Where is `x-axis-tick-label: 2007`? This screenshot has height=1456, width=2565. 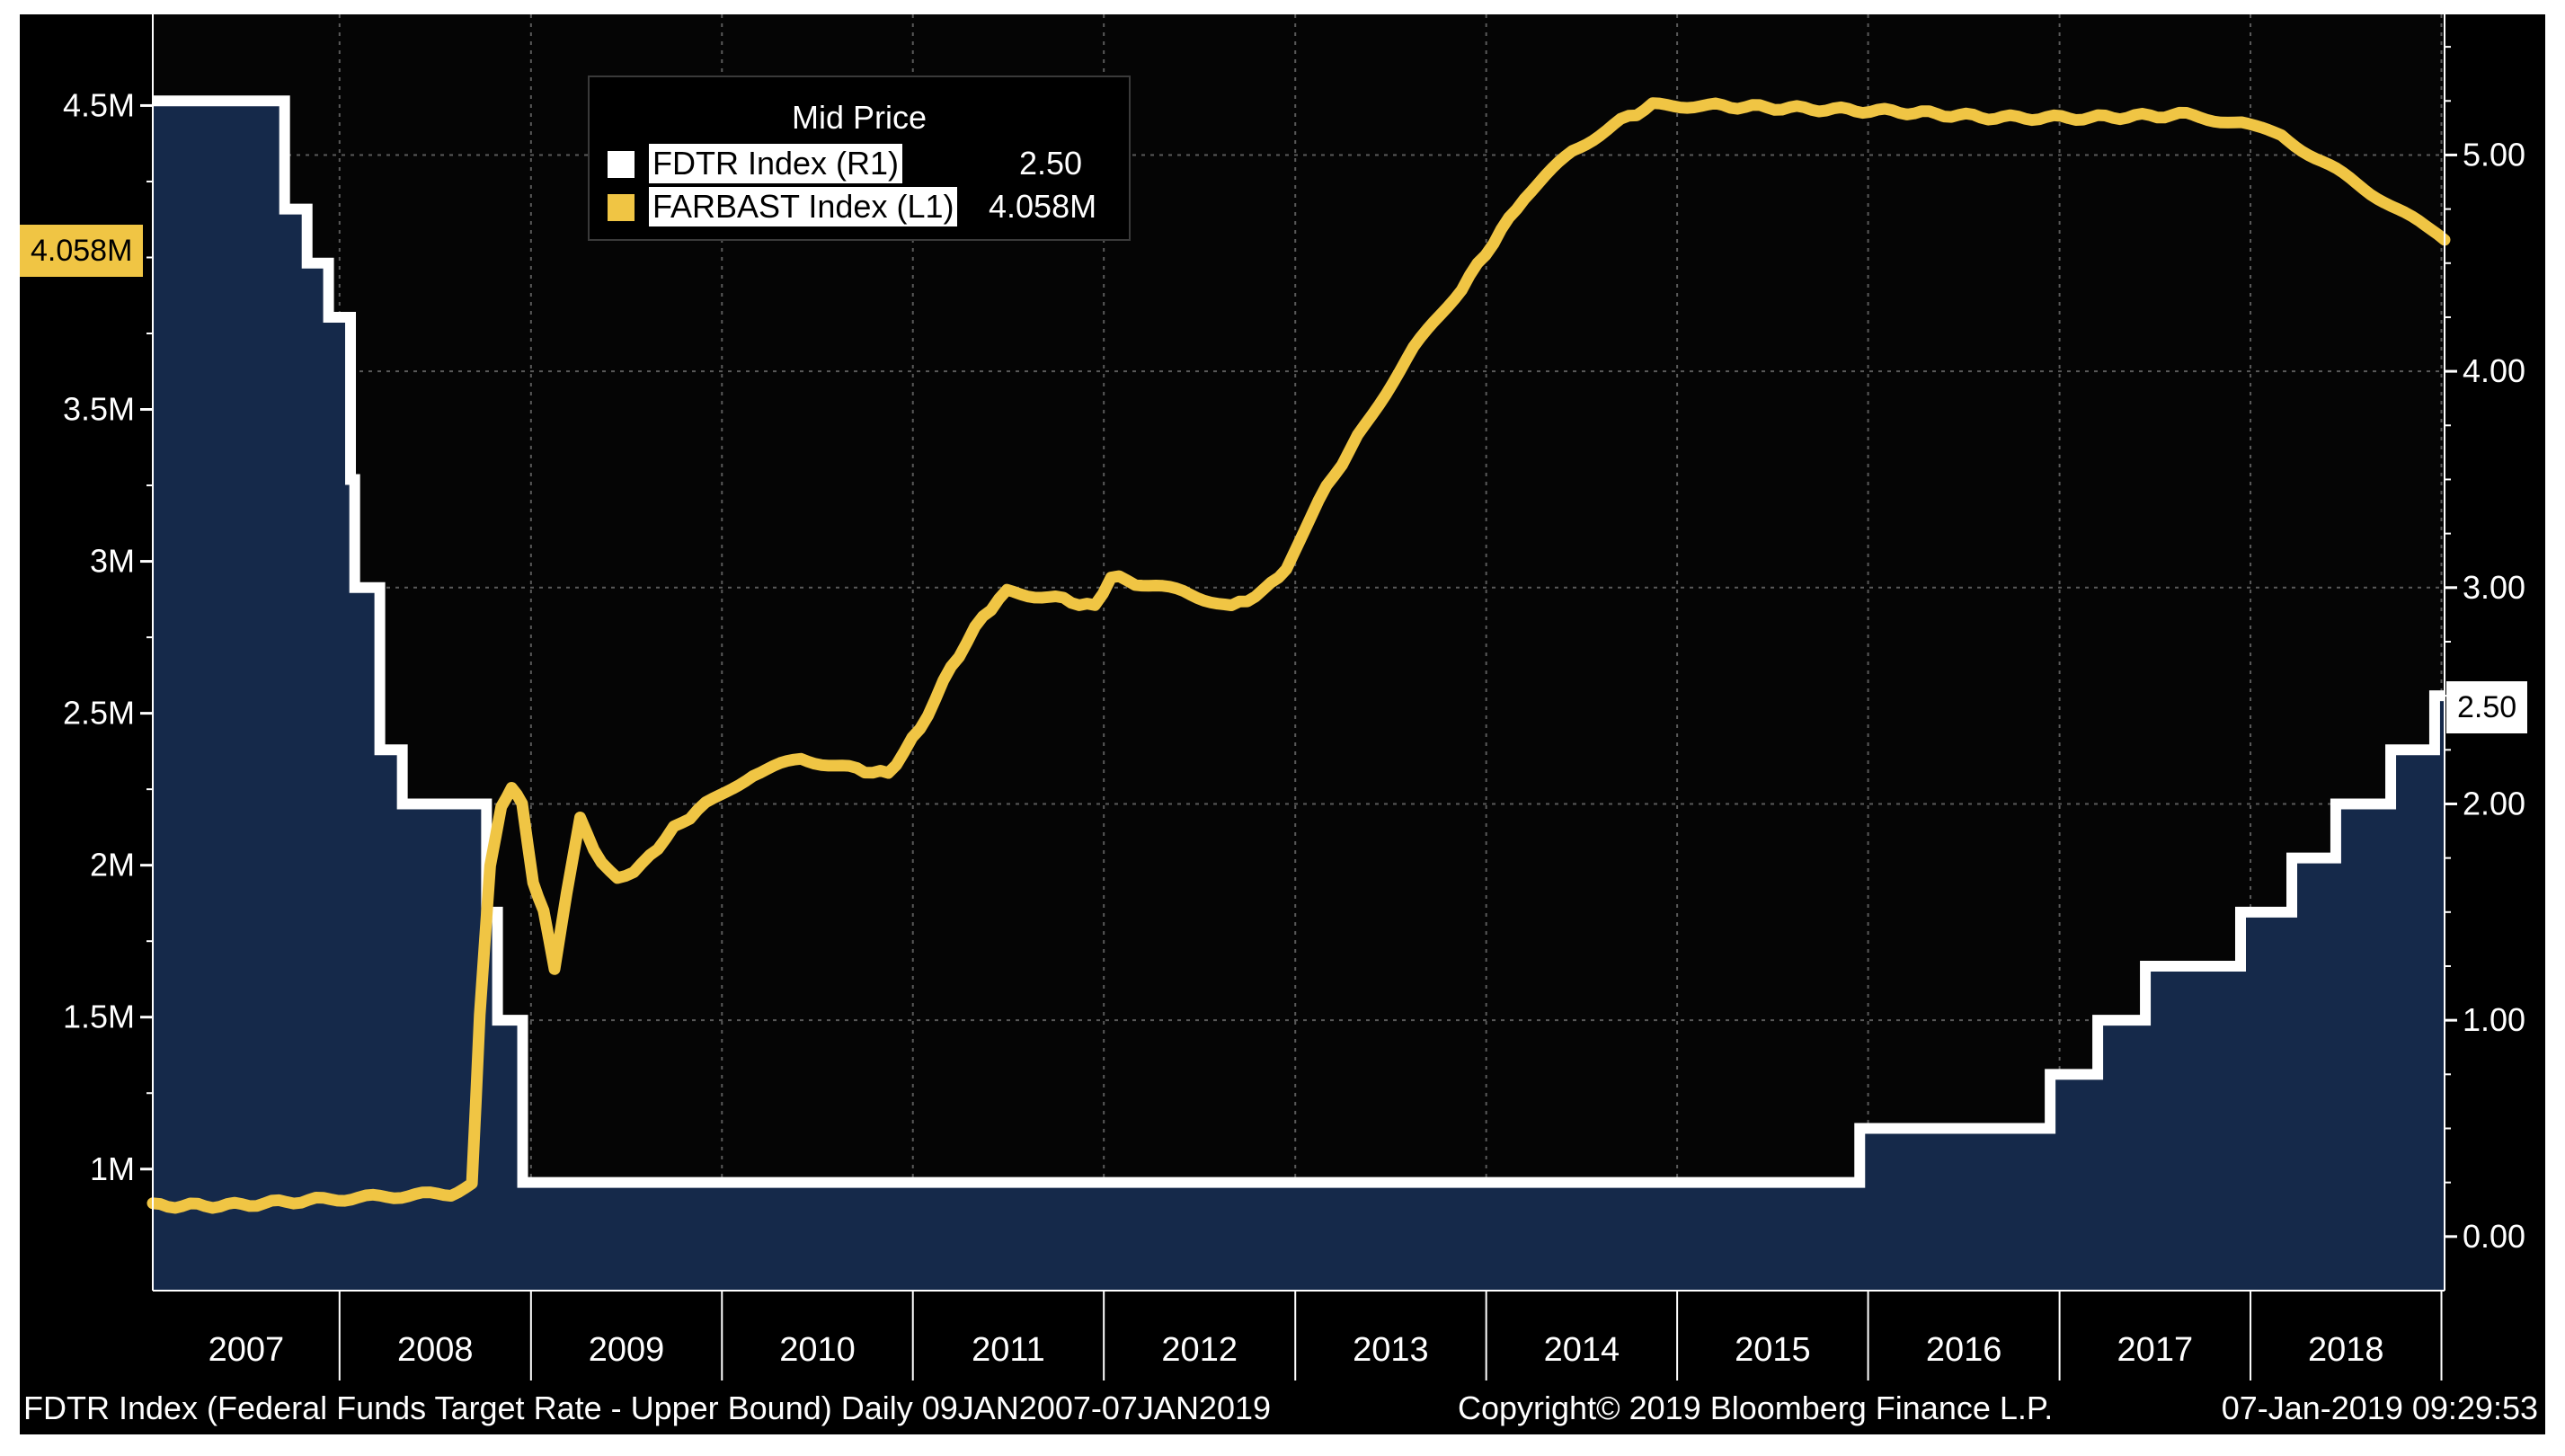
x-axis-tick-label: 2007 is located at coordinates (247, 1350).